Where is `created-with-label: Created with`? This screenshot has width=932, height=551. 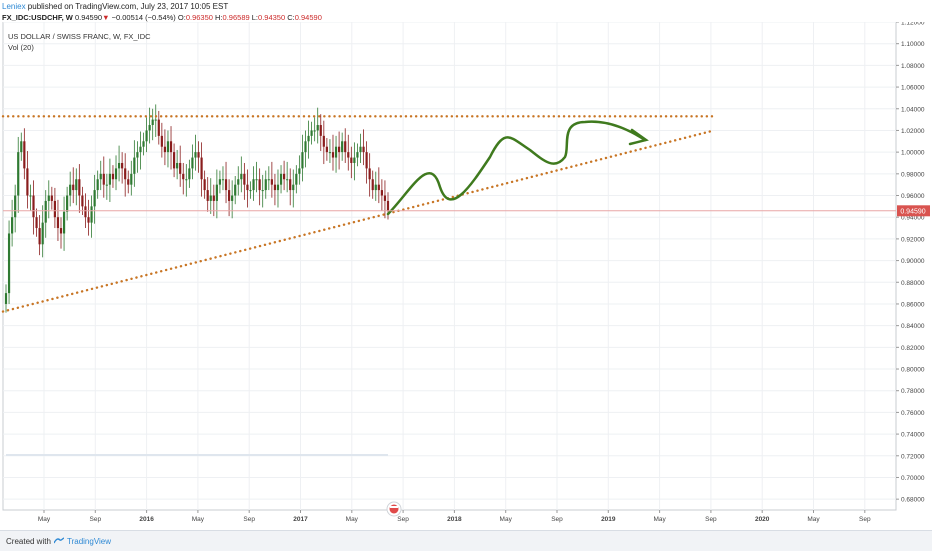
created-with-label: Created with is located at coordinates (28, 541).